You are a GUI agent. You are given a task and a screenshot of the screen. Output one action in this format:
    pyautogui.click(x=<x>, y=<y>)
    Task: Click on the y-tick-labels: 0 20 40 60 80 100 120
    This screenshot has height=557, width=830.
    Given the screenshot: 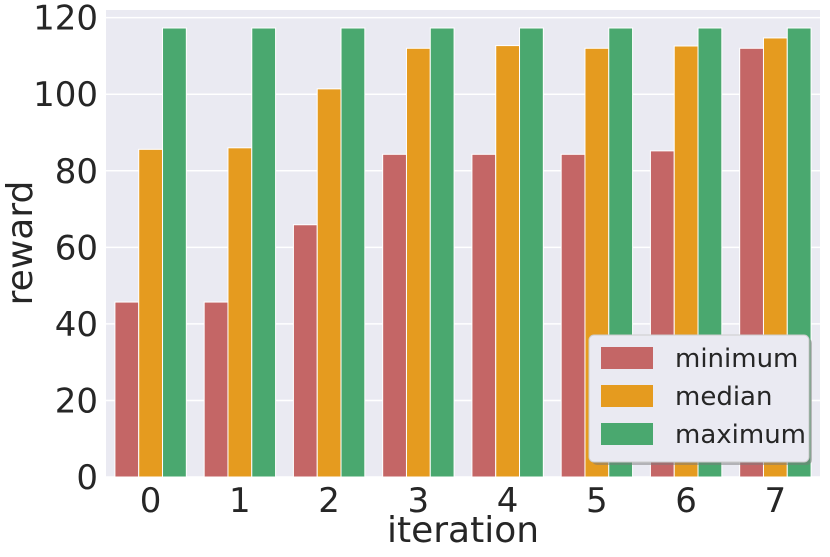 What is the action you would take?
    pyautogui.click(x=65, y=249)
    